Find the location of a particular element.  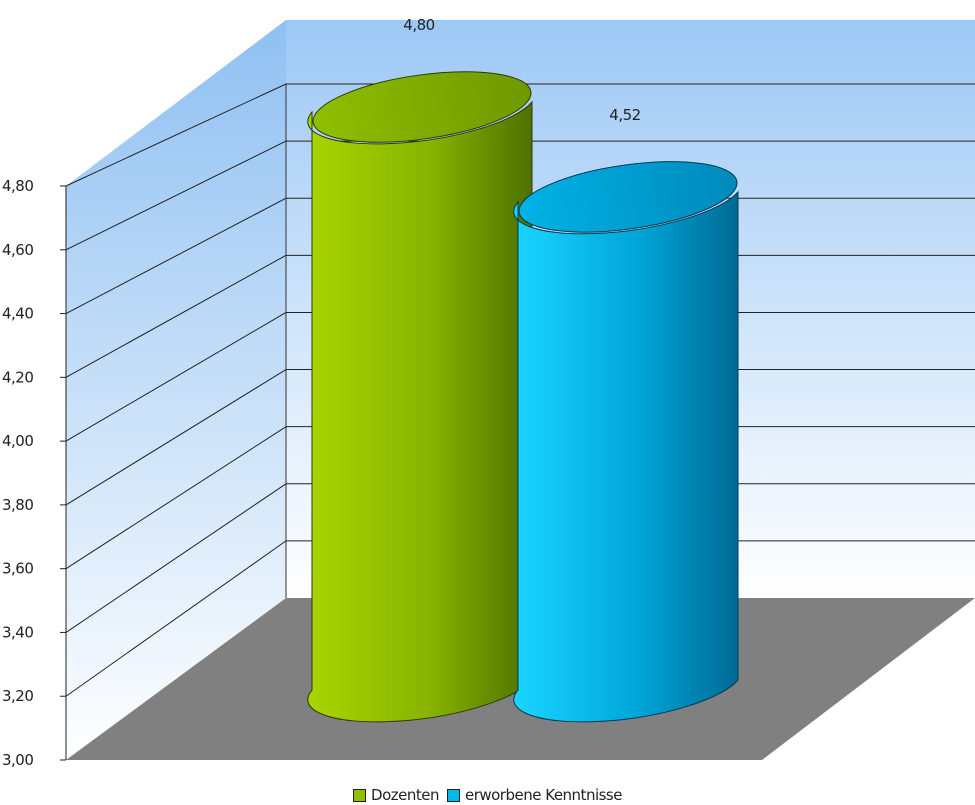

y-tick-label: 4,20 is located at coordinates (17, 377).